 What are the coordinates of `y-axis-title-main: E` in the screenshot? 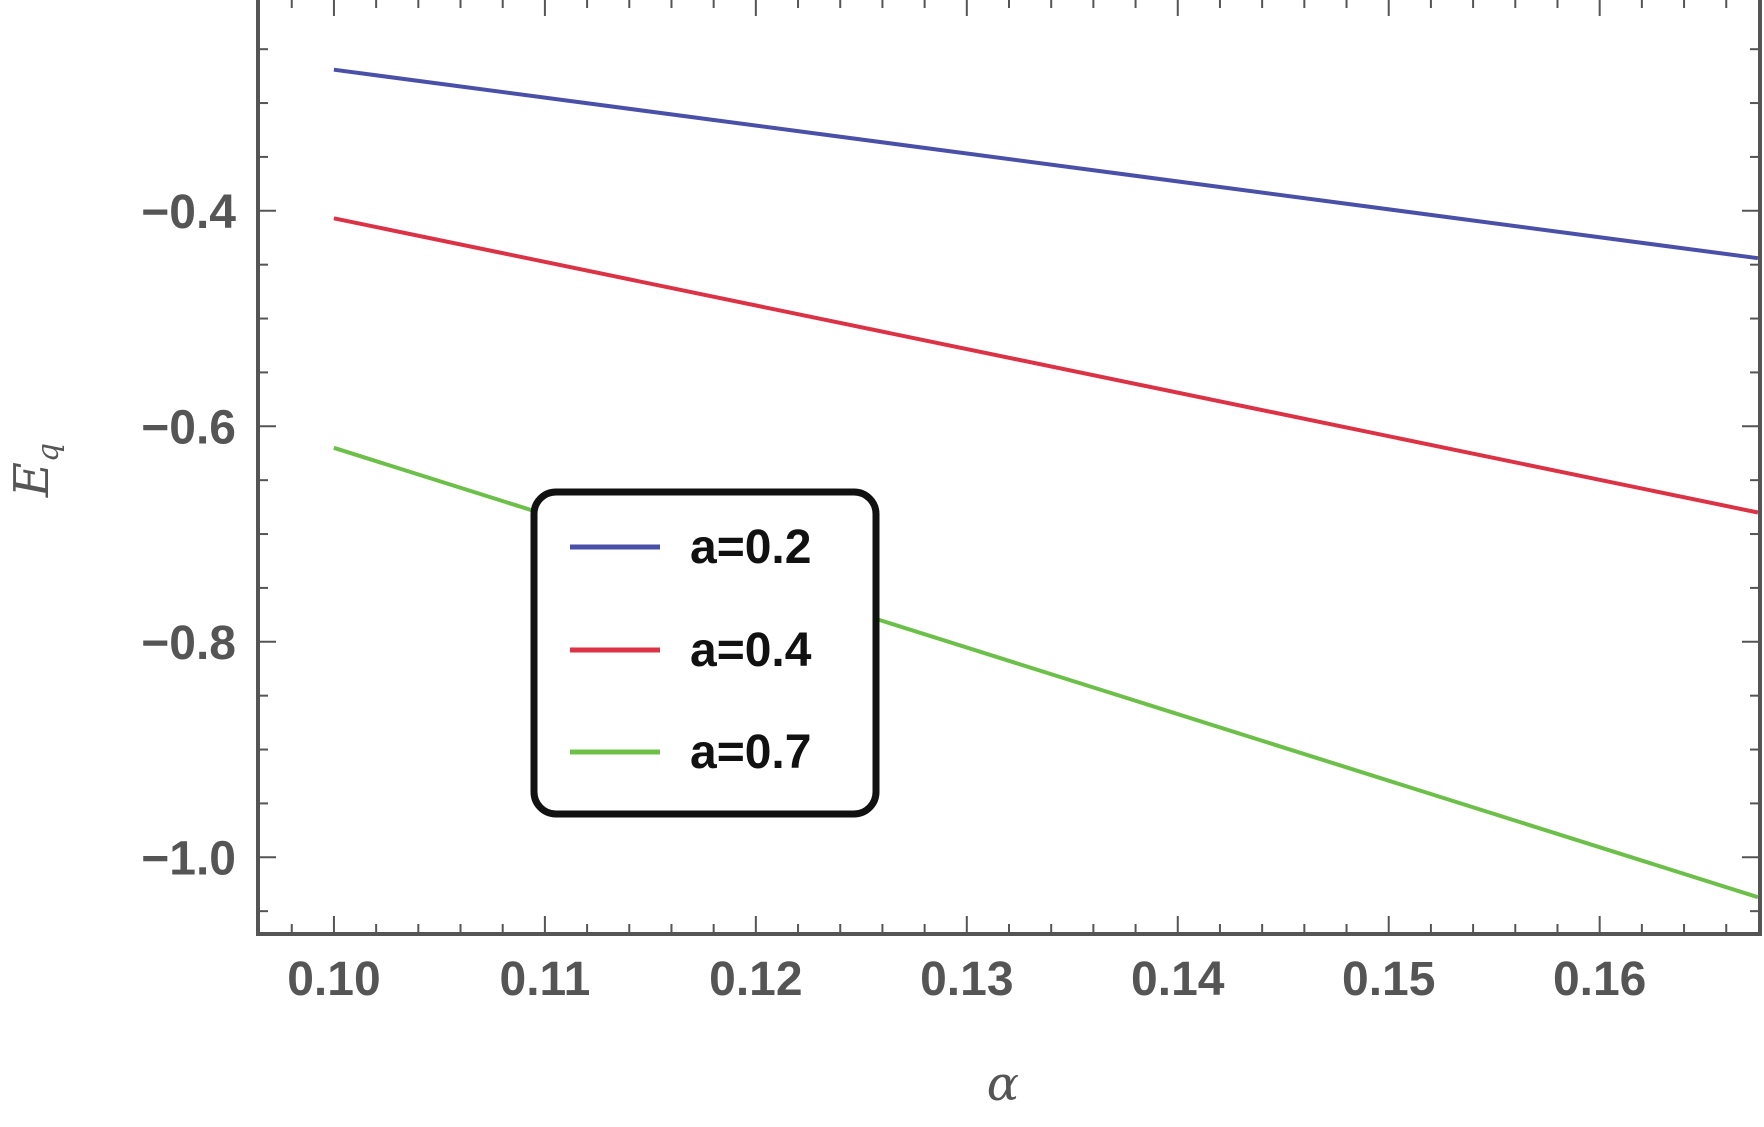 It's located at (32, 480).